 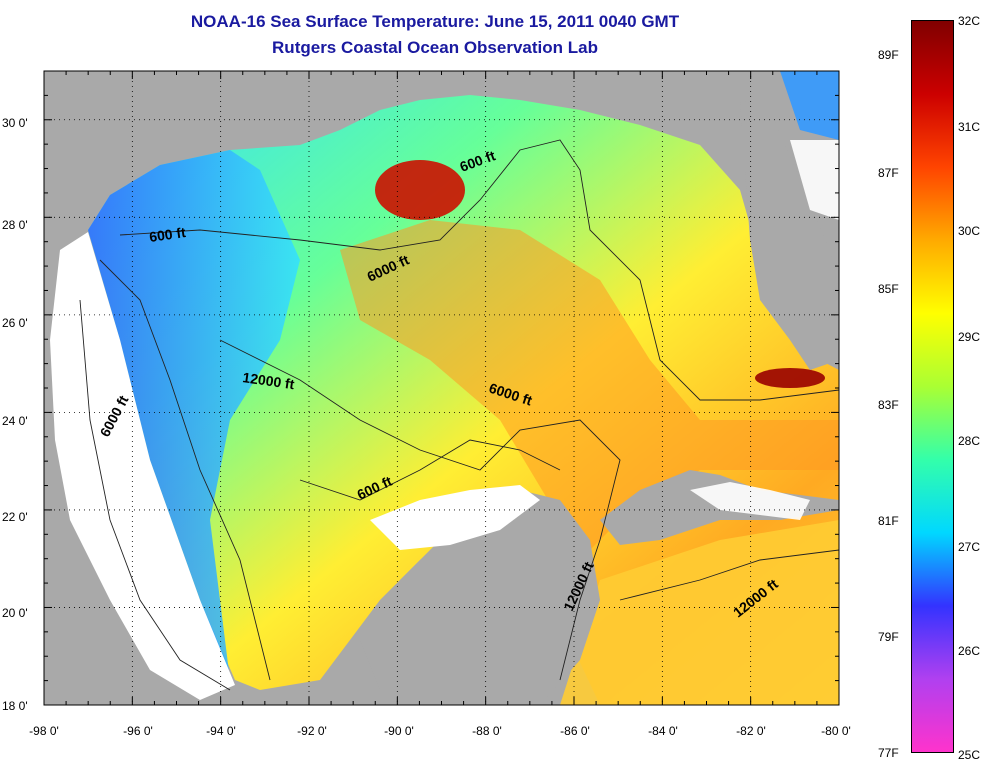 What do you see at coordinates (750, 501) in the screenshot?
I see `no-data-cuba` at bounding box center [750, 501].